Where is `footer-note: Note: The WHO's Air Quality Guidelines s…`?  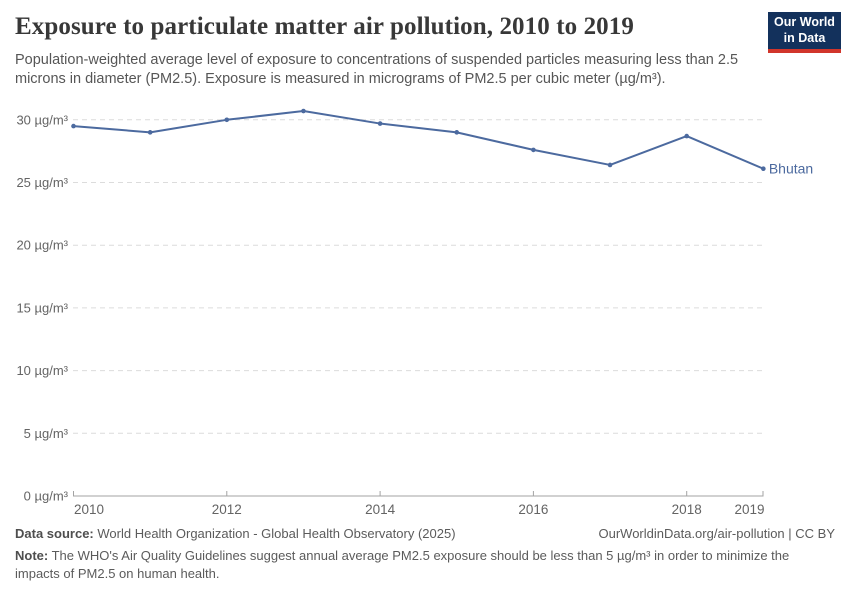 footer-note: Note: The WHO's Air Quality Guidelines s… is located at coordinates (426, 565).